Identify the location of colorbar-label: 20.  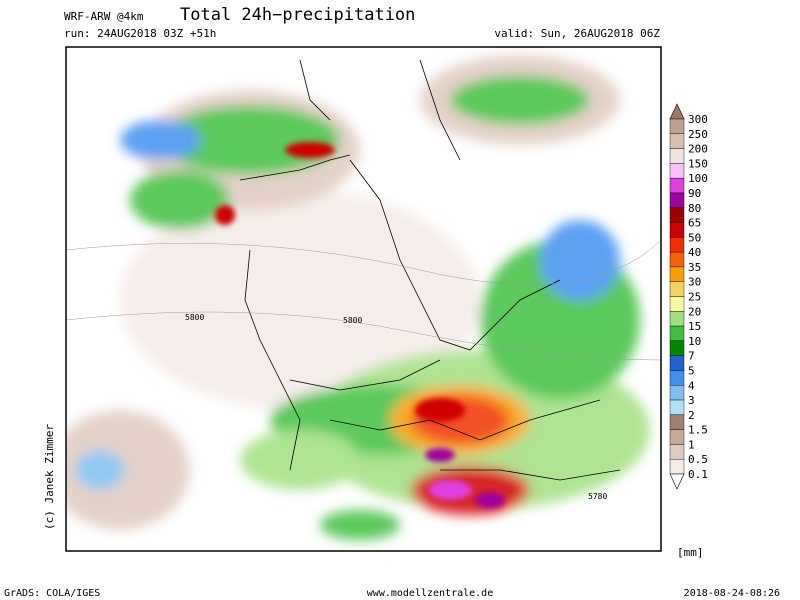
(694, 311).